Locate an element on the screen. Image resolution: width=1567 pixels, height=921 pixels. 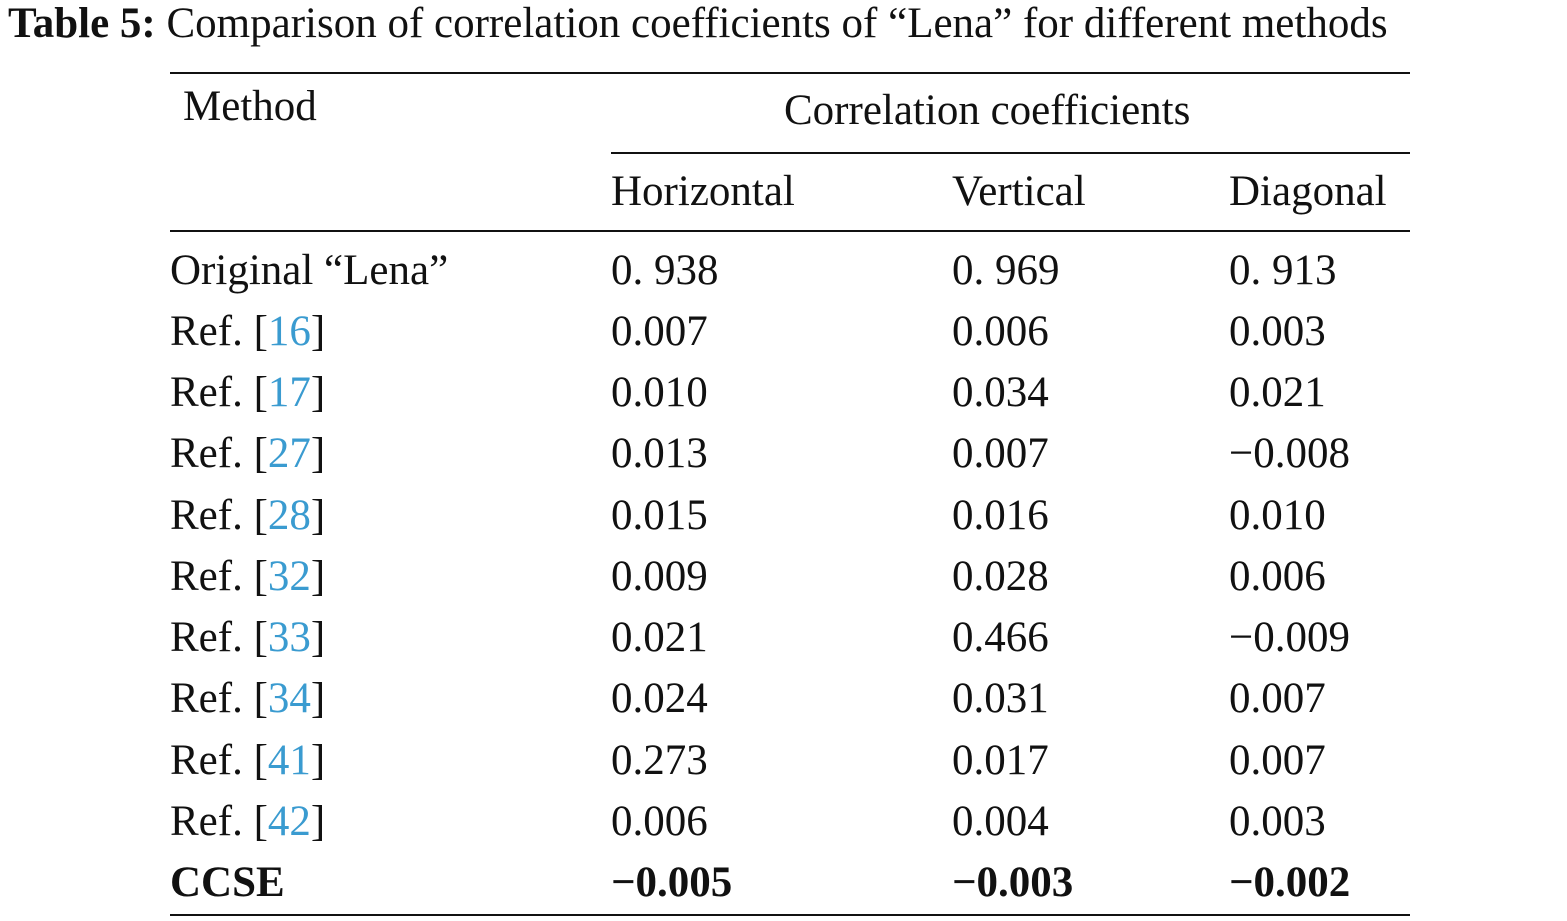
cell-horizontal: 0.013 is located at coordinates (659, 453).